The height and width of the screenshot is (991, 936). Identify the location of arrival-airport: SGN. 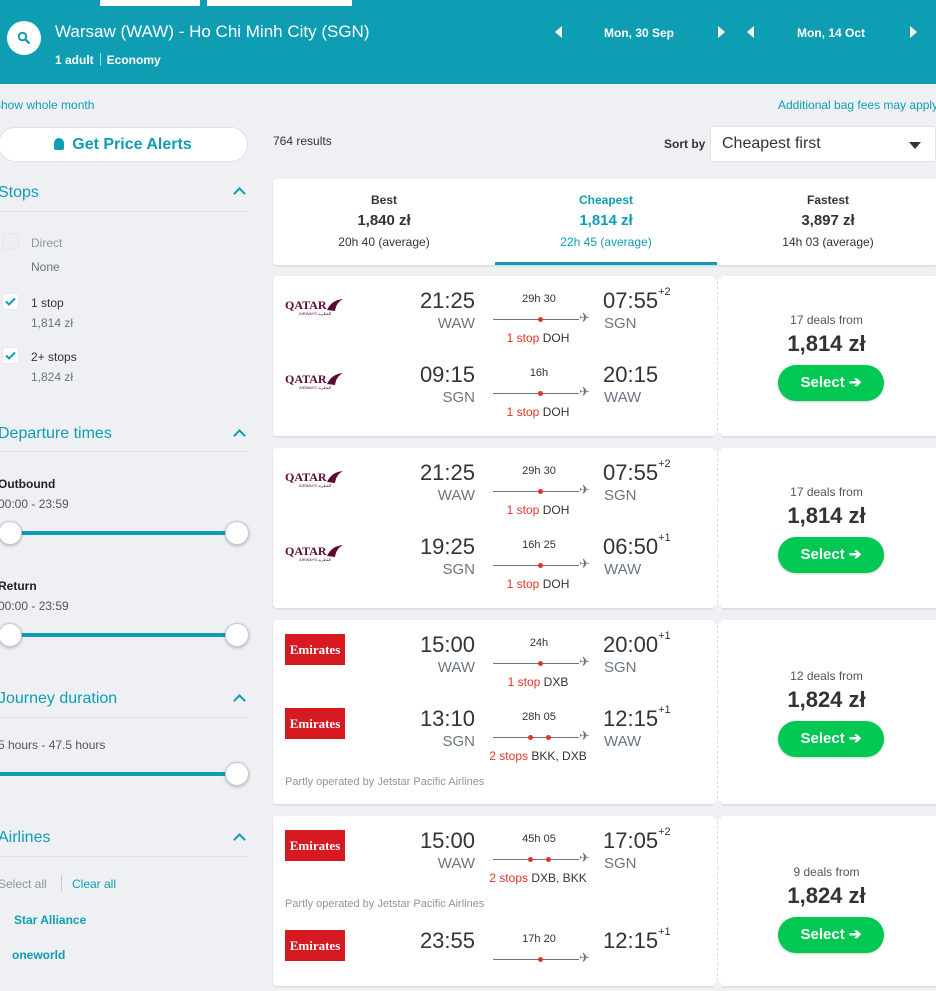
(620, 863).